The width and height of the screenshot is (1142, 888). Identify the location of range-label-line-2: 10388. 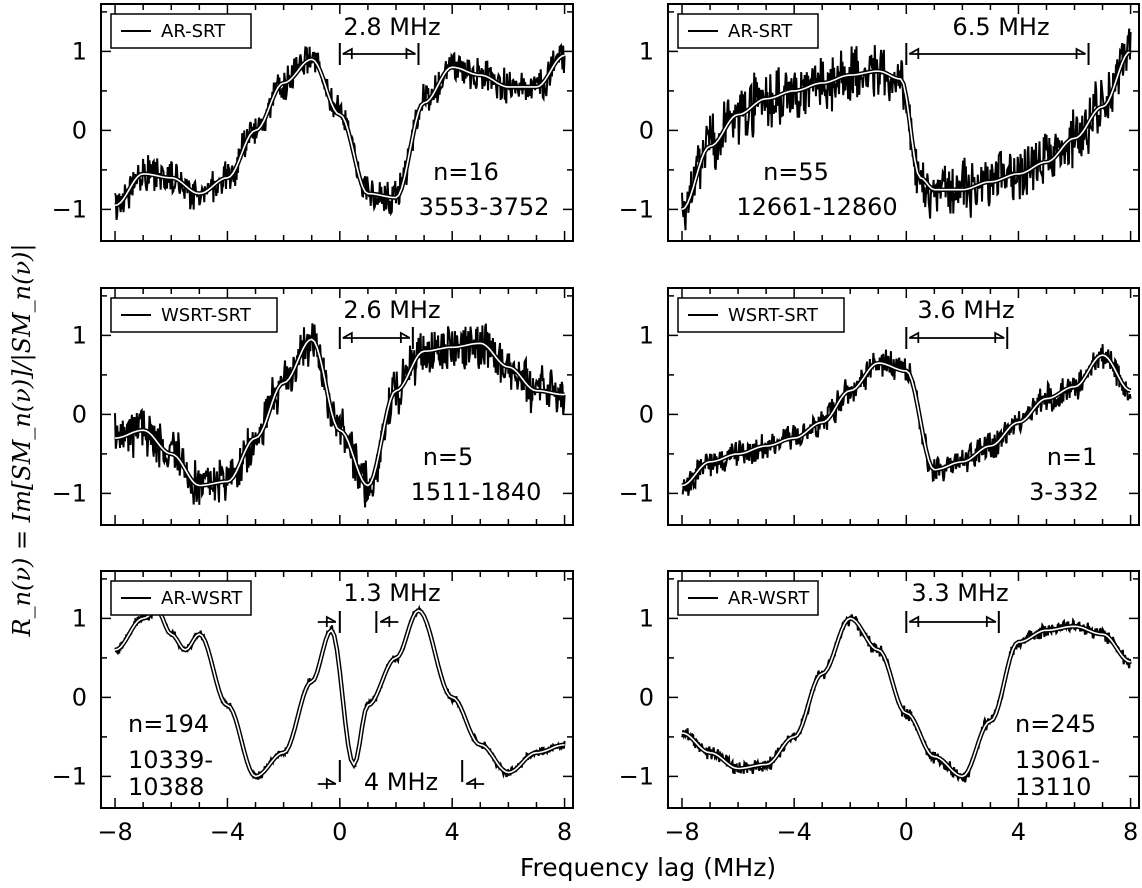
(166, 787).